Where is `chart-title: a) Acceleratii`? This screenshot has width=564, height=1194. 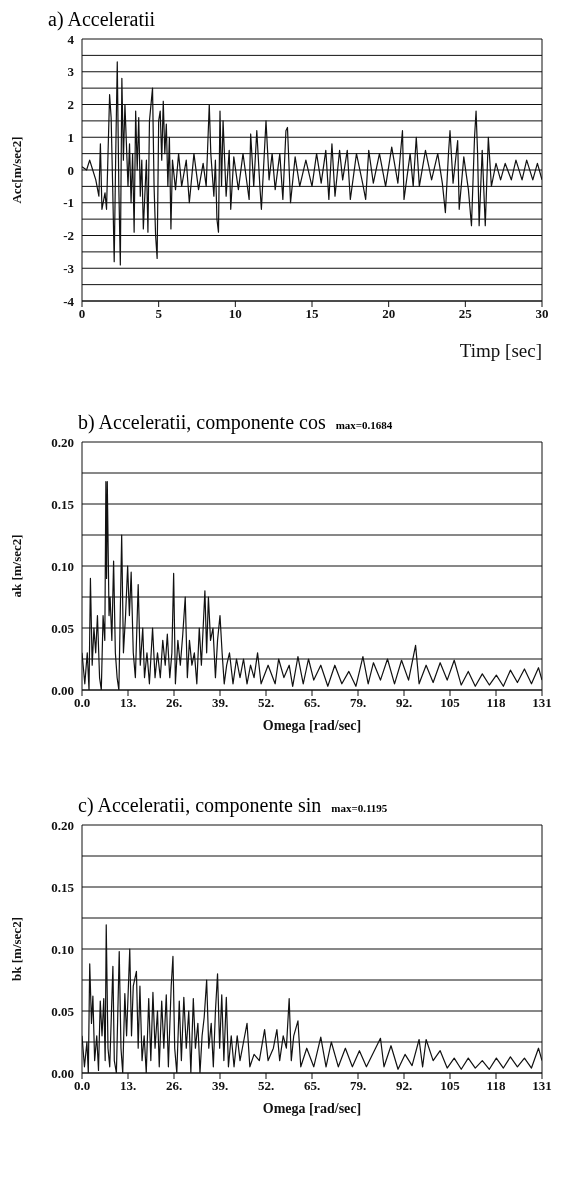 chart-title: a) Acceleratii is located at coordinates (102, 19).